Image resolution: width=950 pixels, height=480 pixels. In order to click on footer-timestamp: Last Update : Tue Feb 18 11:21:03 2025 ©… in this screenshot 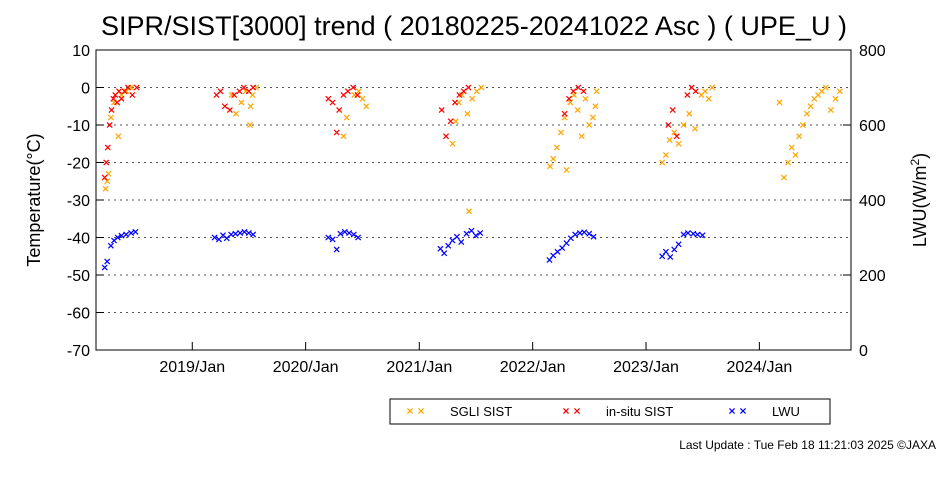, I will do `click(807, 445)`.